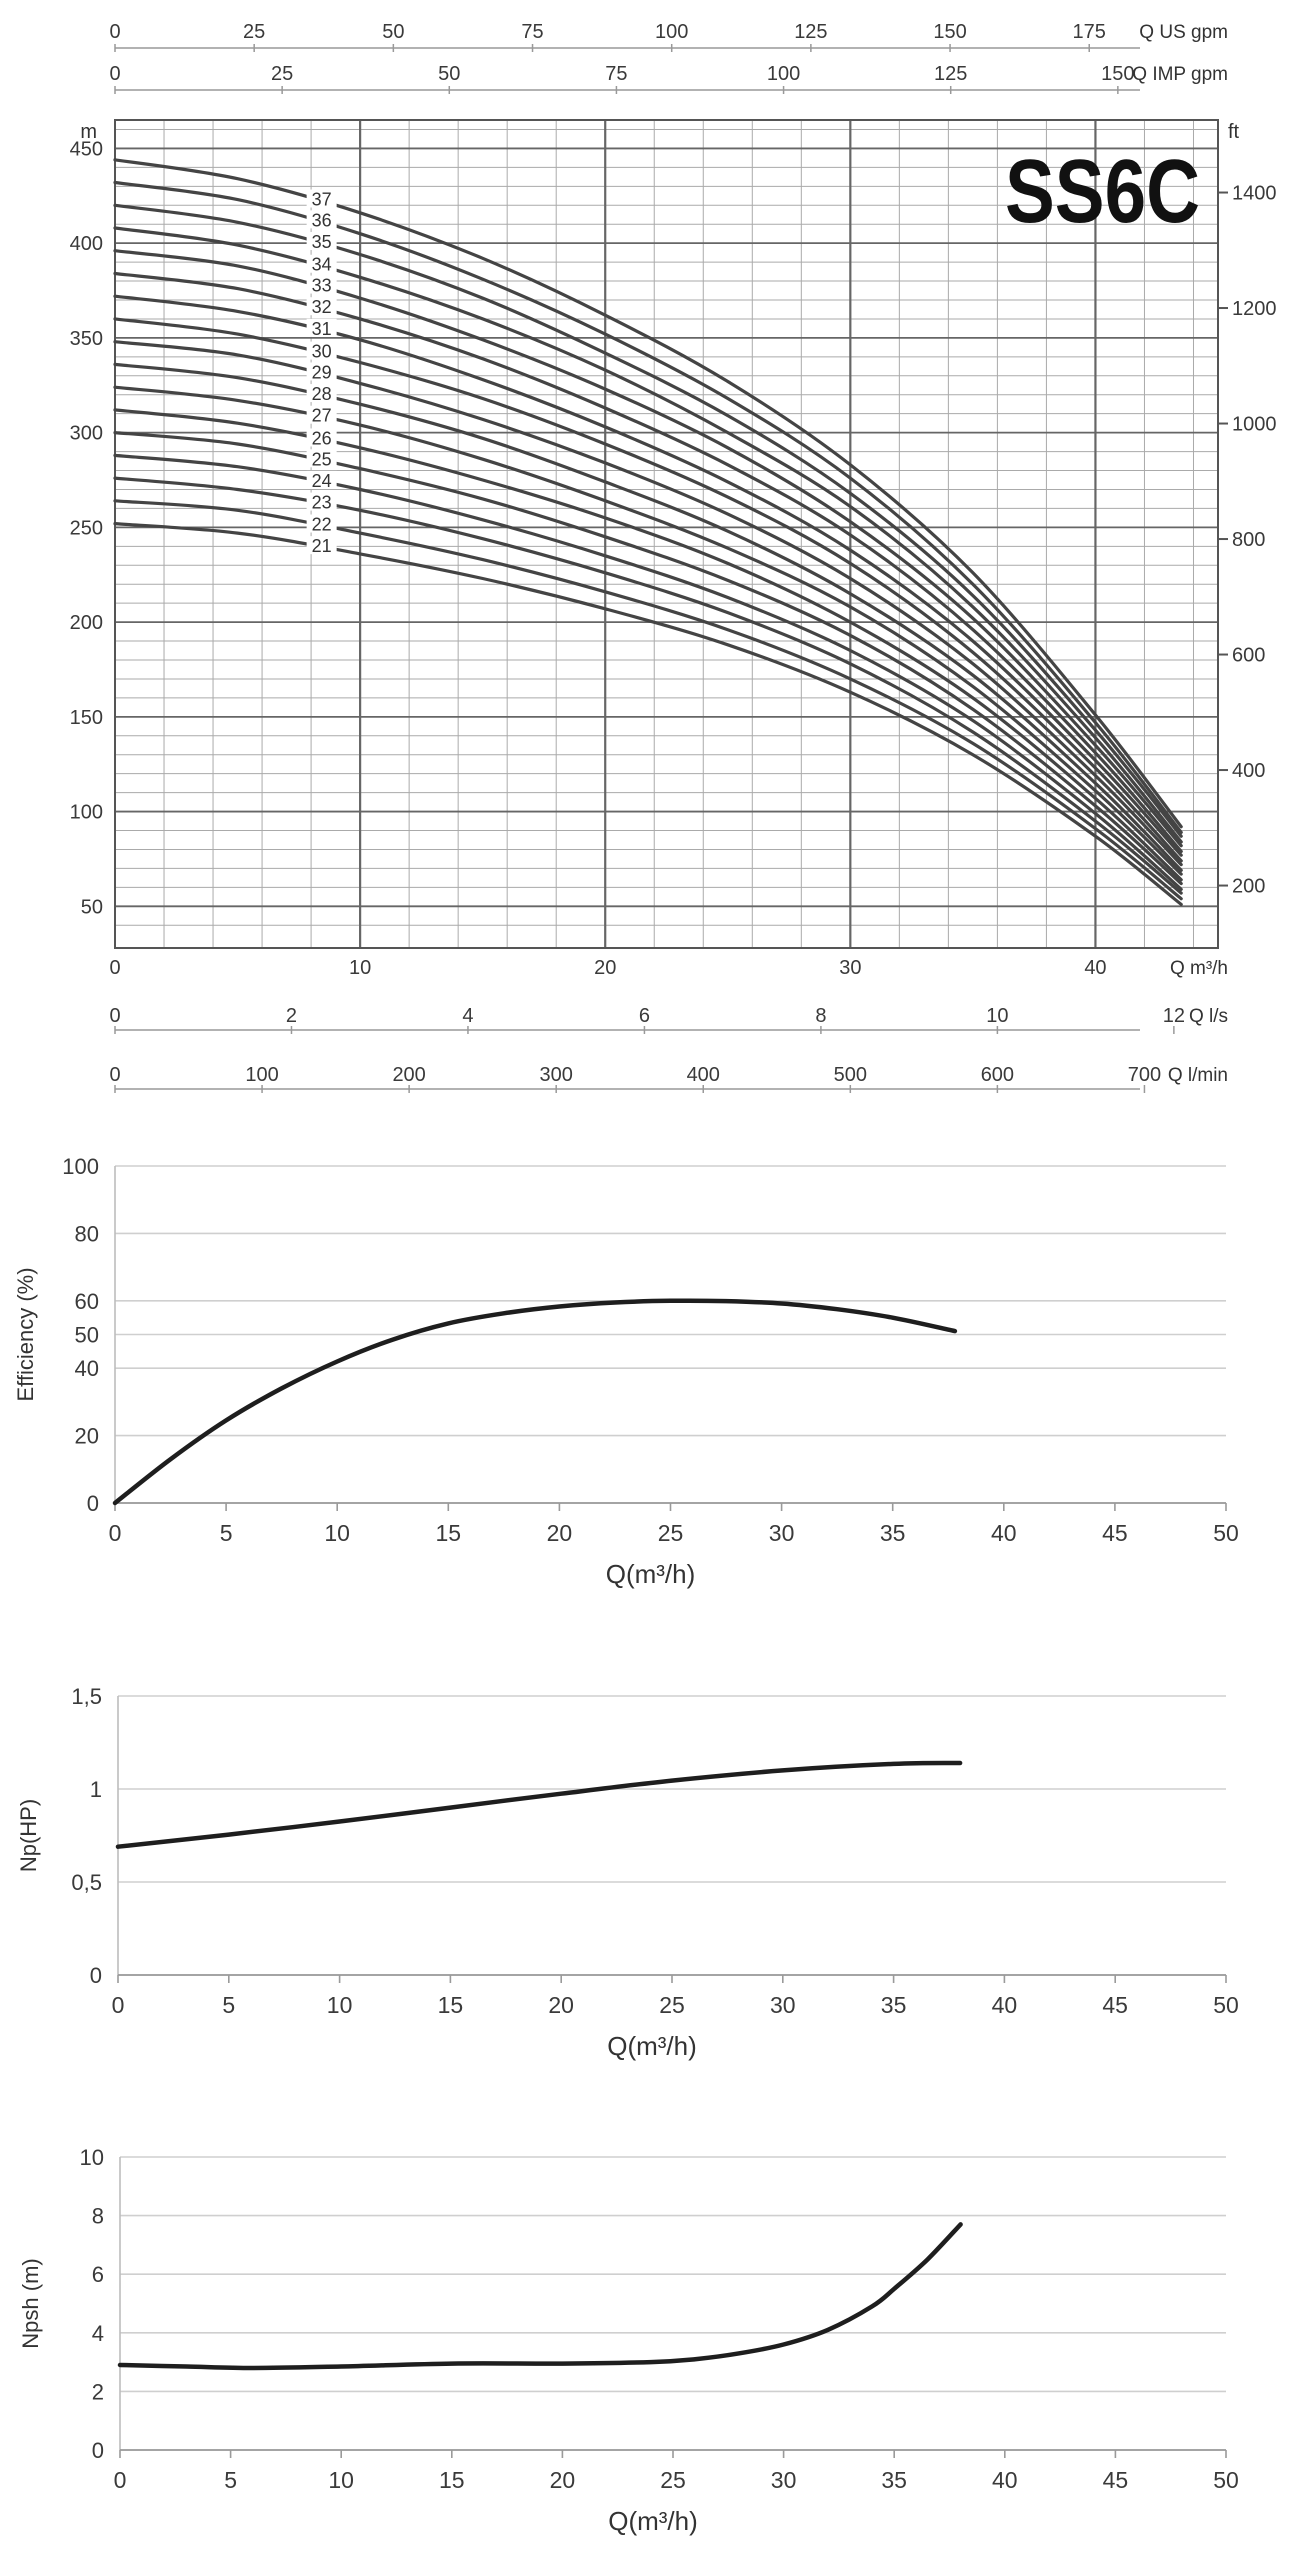 The width and height of the screenshot is (1291, 2560). Describe the element at coordinates (1248, 771) in the screenshot. I see `ft-tick-label: 400` at that location.